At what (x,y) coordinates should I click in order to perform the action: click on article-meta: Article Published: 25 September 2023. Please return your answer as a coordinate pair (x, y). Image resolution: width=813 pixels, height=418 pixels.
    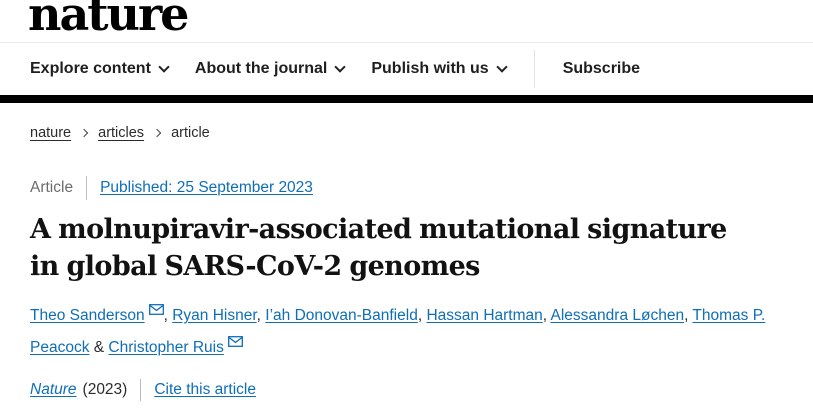
    Looking at the image, I should click on (421, 188).